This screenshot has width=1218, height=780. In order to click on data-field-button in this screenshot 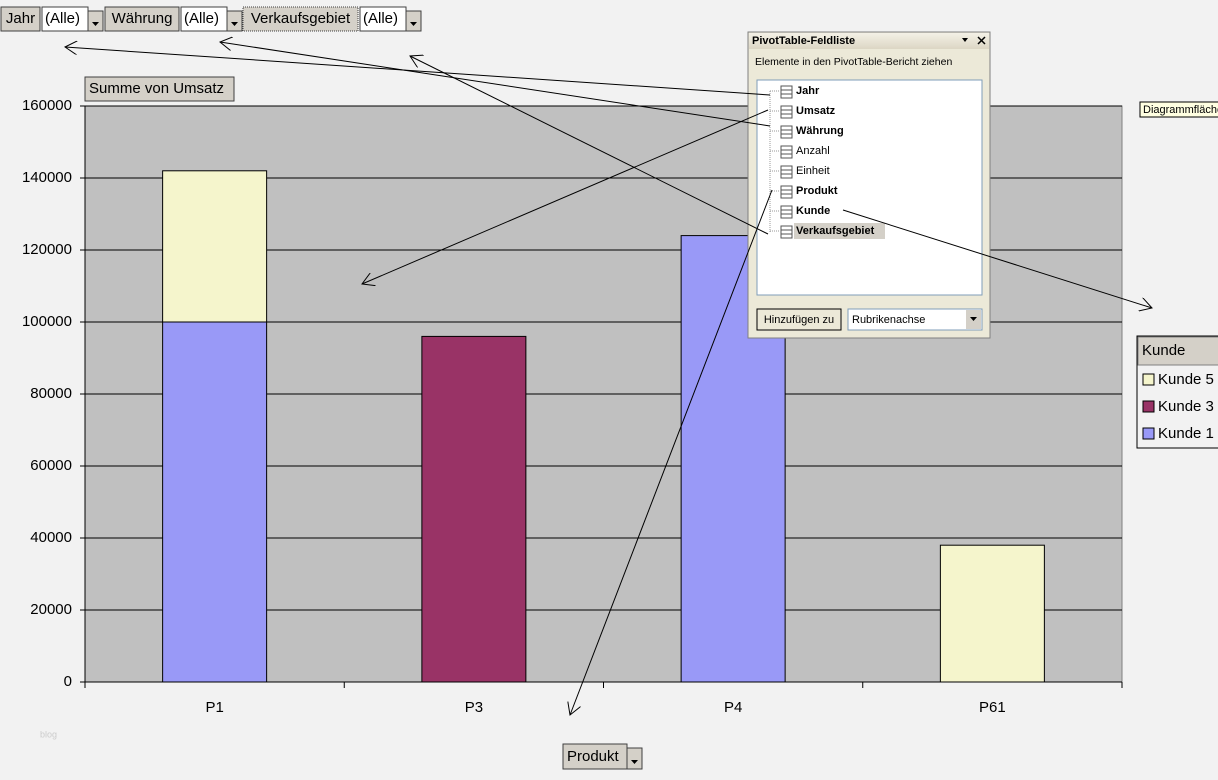, I will do `click(159, 89)`.